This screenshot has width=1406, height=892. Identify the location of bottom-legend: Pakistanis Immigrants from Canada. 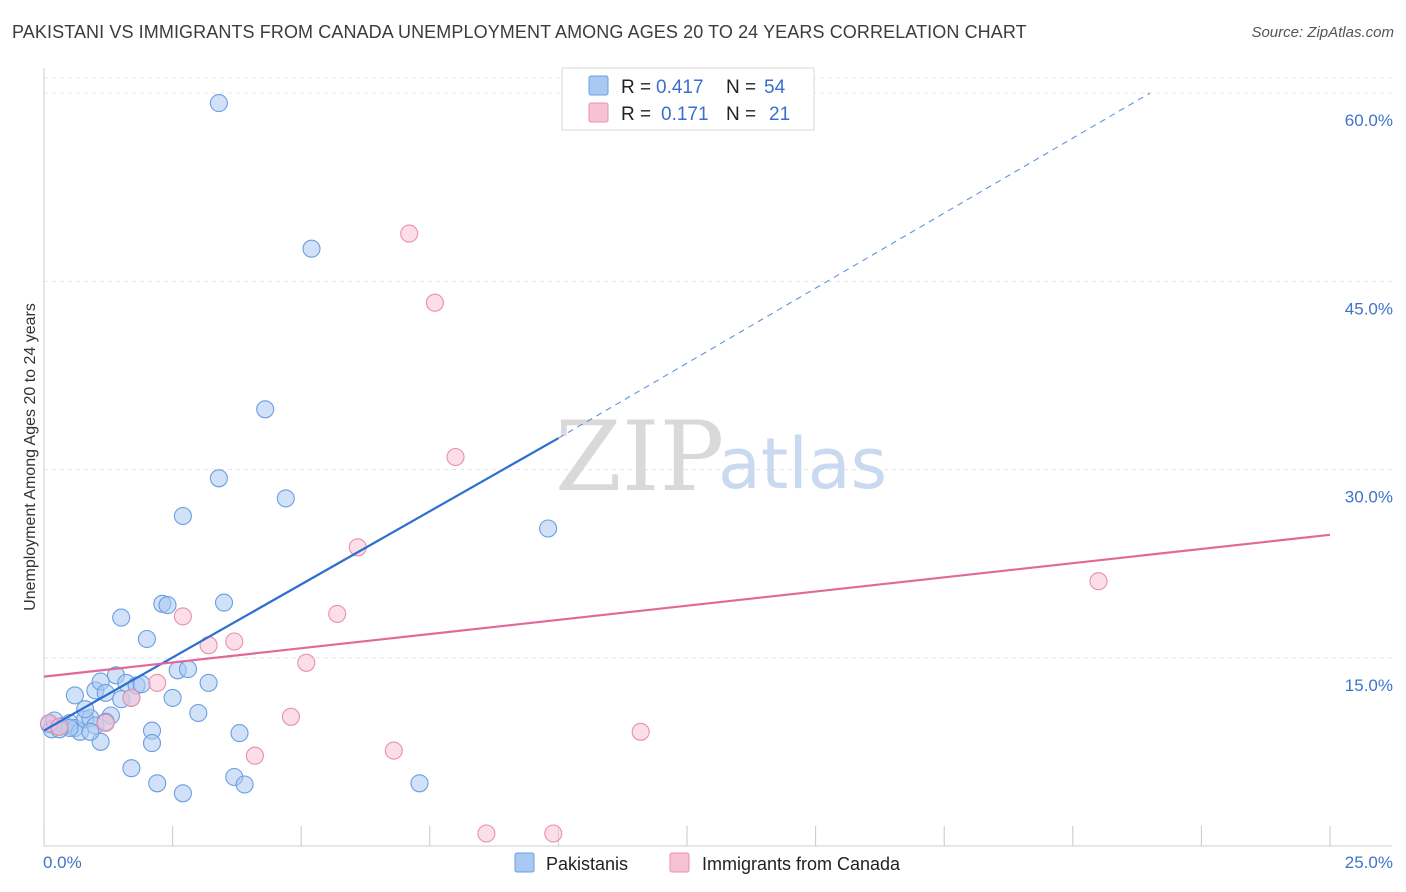
(707, 863).